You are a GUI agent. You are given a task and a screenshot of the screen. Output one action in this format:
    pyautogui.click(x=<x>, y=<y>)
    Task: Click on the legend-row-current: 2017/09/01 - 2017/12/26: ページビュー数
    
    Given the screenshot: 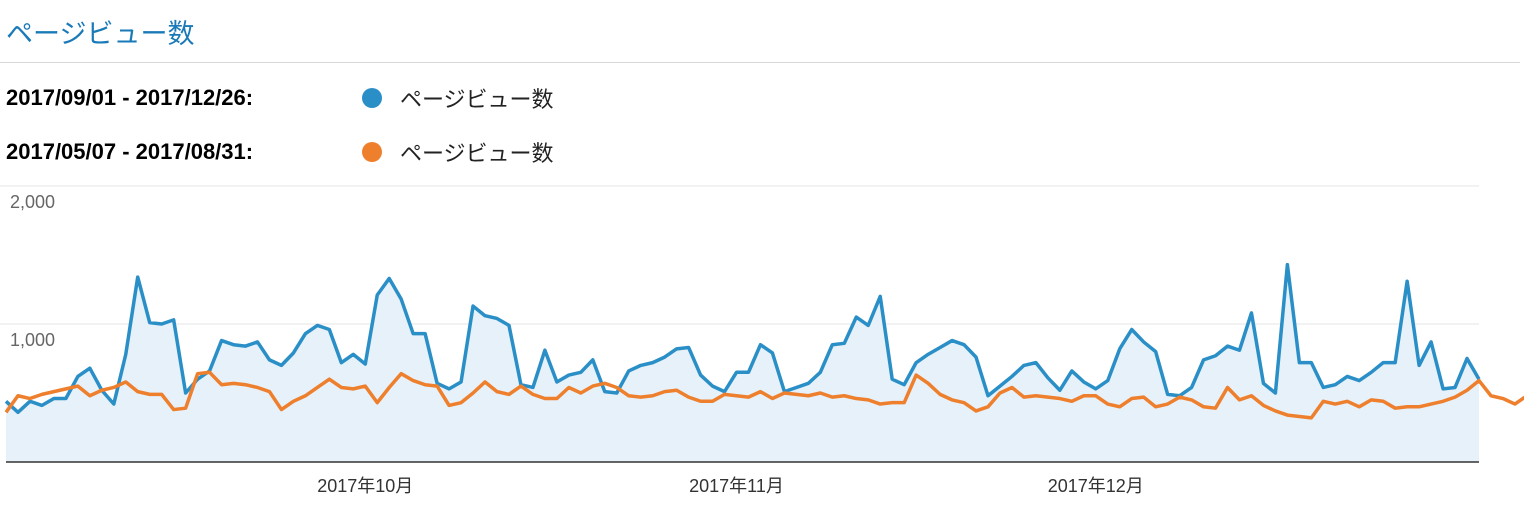 What is the action you would take?
    pyautogui.click(x=280, y=98)
    